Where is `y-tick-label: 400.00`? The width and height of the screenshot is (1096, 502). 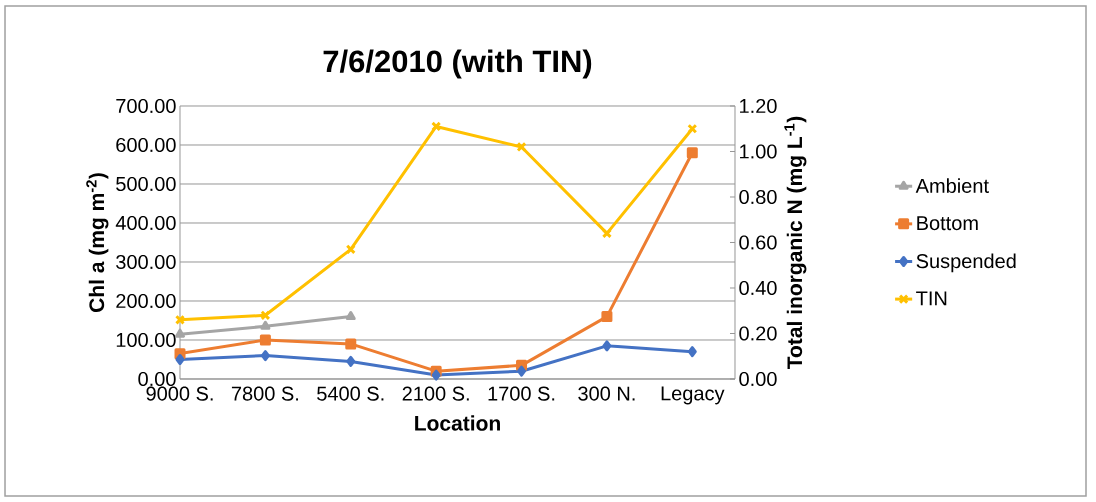
y-tick-label: 400.00 is located at coordinates (145, 223).